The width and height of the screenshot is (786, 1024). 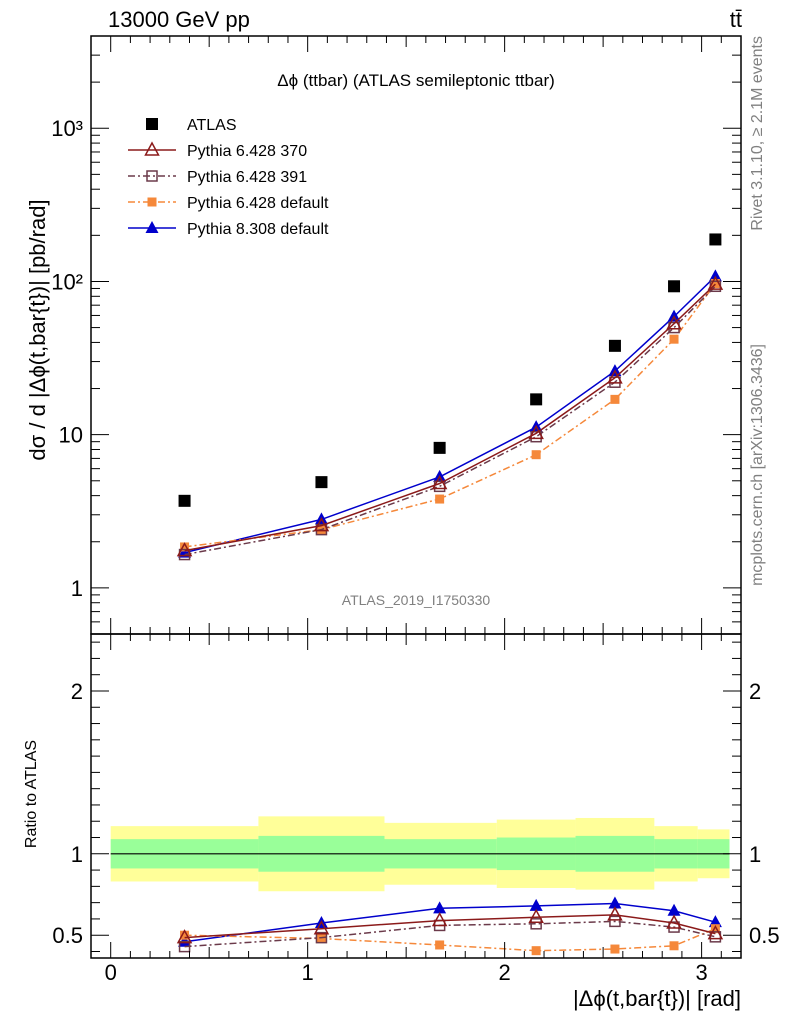 What do you see at coordinates (212, 125) in the screenshot?
I see `legend-label: ATLAS` at bounding box center [212, 125].